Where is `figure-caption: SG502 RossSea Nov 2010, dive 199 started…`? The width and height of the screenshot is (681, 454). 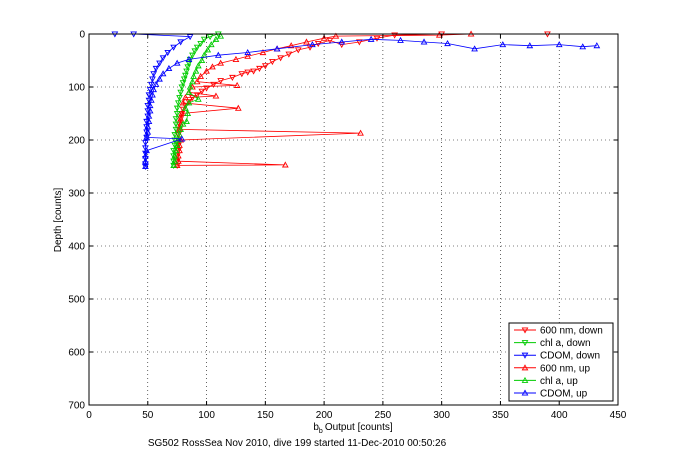 figure-caption: SG502 RossSea Nov 2010, dive 199 started… is located at coordinates (297, 443).